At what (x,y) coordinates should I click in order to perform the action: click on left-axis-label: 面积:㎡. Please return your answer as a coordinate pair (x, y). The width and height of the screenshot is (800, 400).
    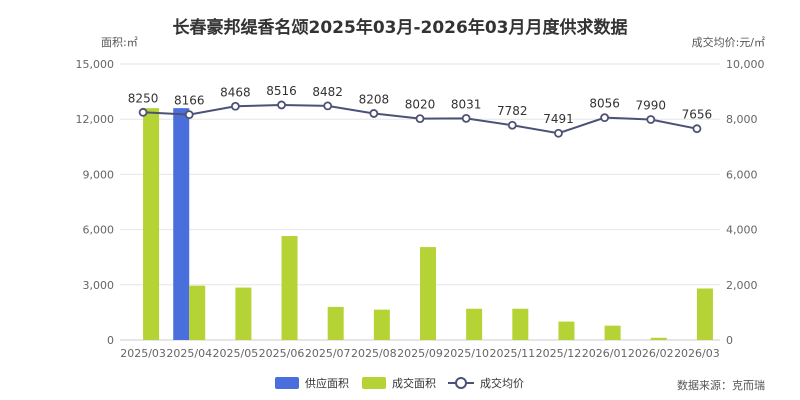
    Looking at the image, I should click on (119, 42).